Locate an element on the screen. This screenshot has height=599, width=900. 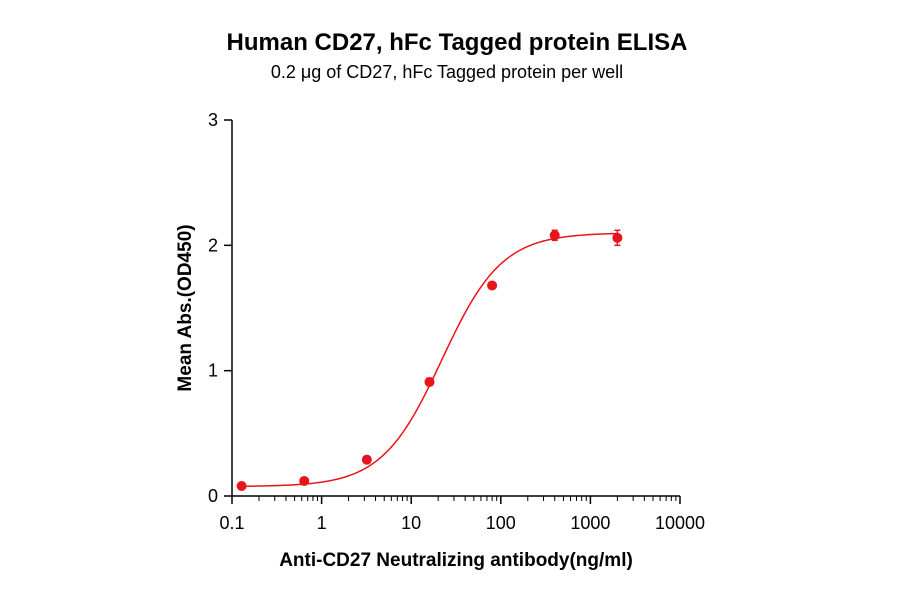
chart-title: Human CD27, hFc Tagged protein ELISA is located at coordinates (457, 42).